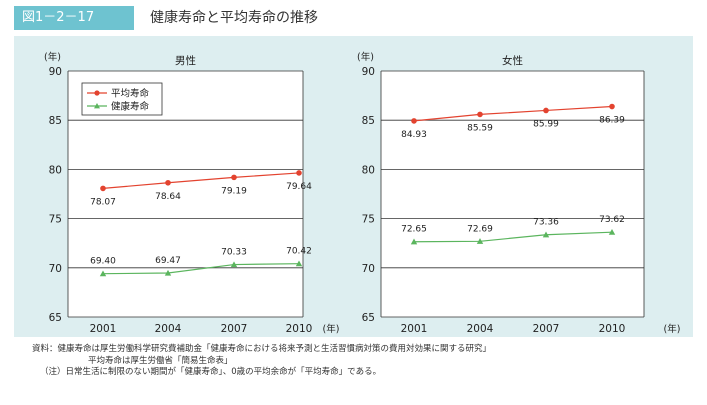 The width and height of the screenshot is (707, 405). Describe the element at coordinates (414, 135) in the screenshot. I see `data-label: 84.93` at that location.